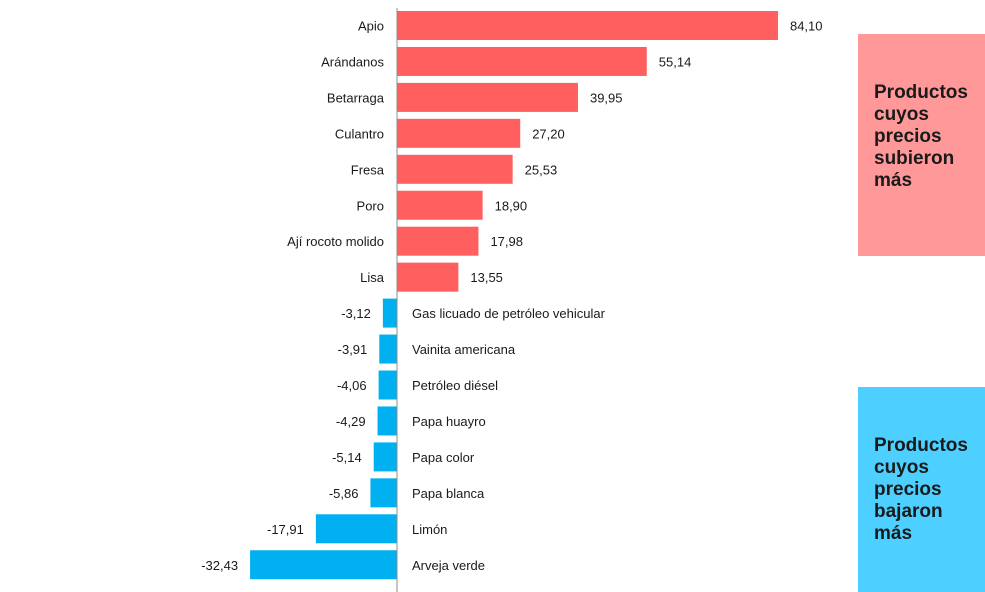 This screenshot has height=592, width=985. I want to click on category-label: Apio, so click(371, 26).